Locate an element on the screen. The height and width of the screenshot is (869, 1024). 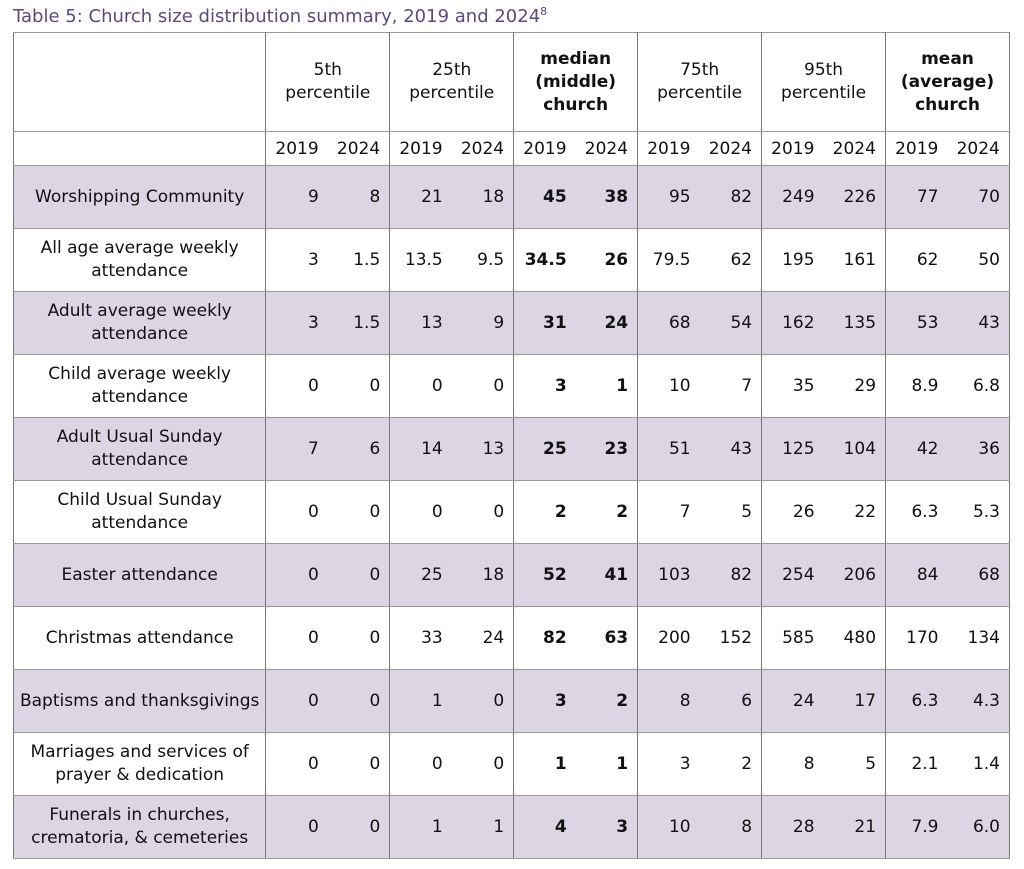
group-header: 95th percentile is located at coordinates (824, 82).